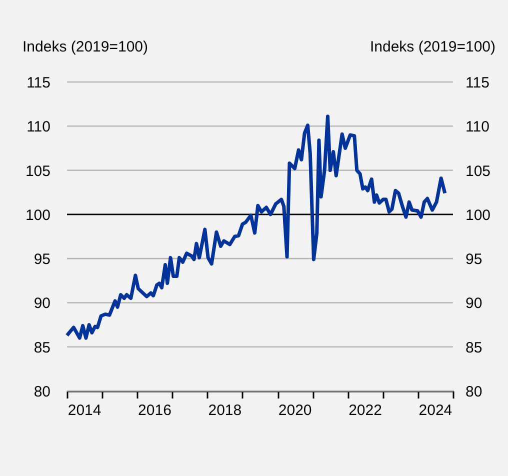 Image resolution: width=508 pixels, height=476 pixels. I want to click on x-tick-label: 2024, so click(435, 410).